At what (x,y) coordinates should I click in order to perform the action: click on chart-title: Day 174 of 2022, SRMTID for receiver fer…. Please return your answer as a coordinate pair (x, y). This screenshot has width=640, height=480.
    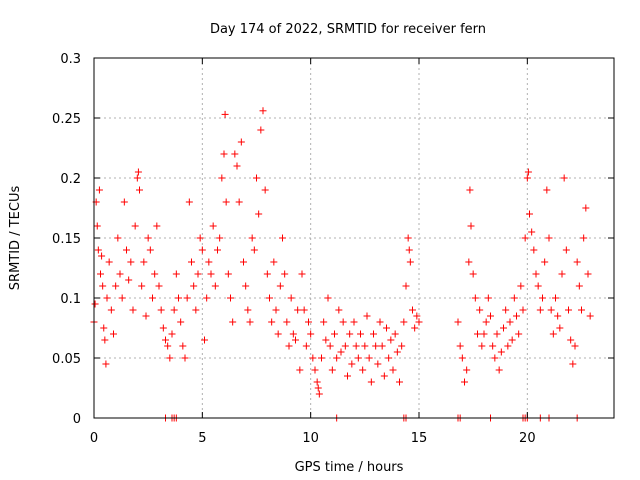
    Looking at the image, I should click on (348, 29).